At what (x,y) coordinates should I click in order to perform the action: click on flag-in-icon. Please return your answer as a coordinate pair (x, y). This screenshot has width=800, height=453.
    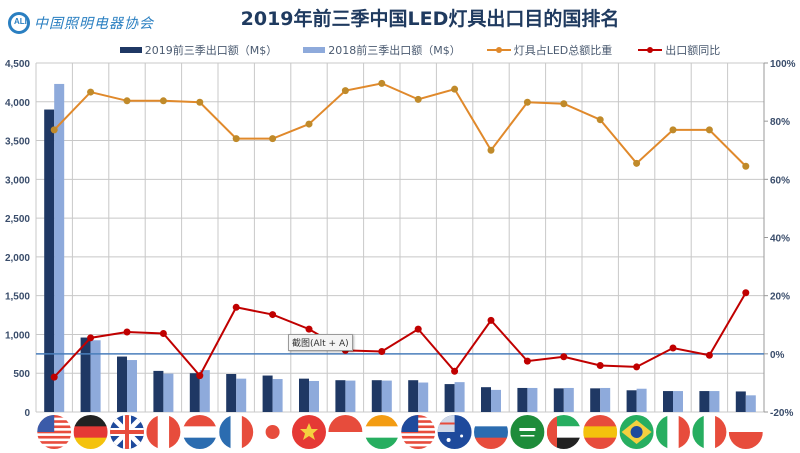
    Looking at the image, I should click on (381, 432).